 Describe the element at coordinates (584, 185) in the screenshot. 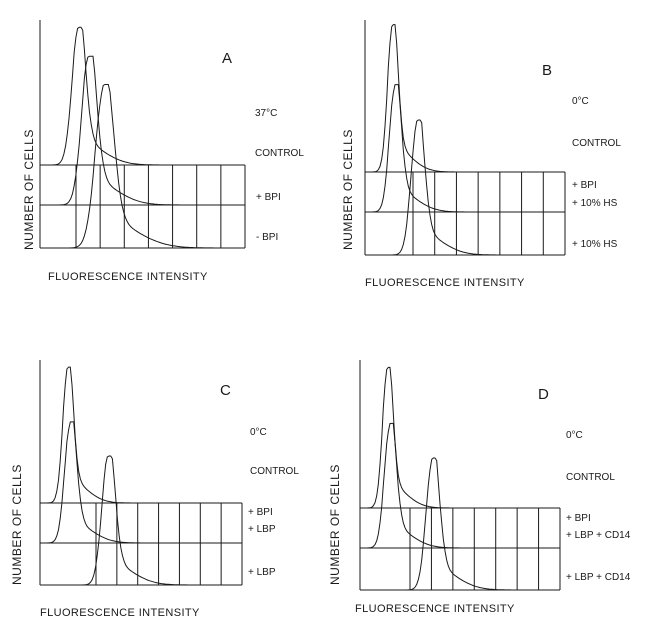

I see `condition-label-b-2a: + BPI` at that location.